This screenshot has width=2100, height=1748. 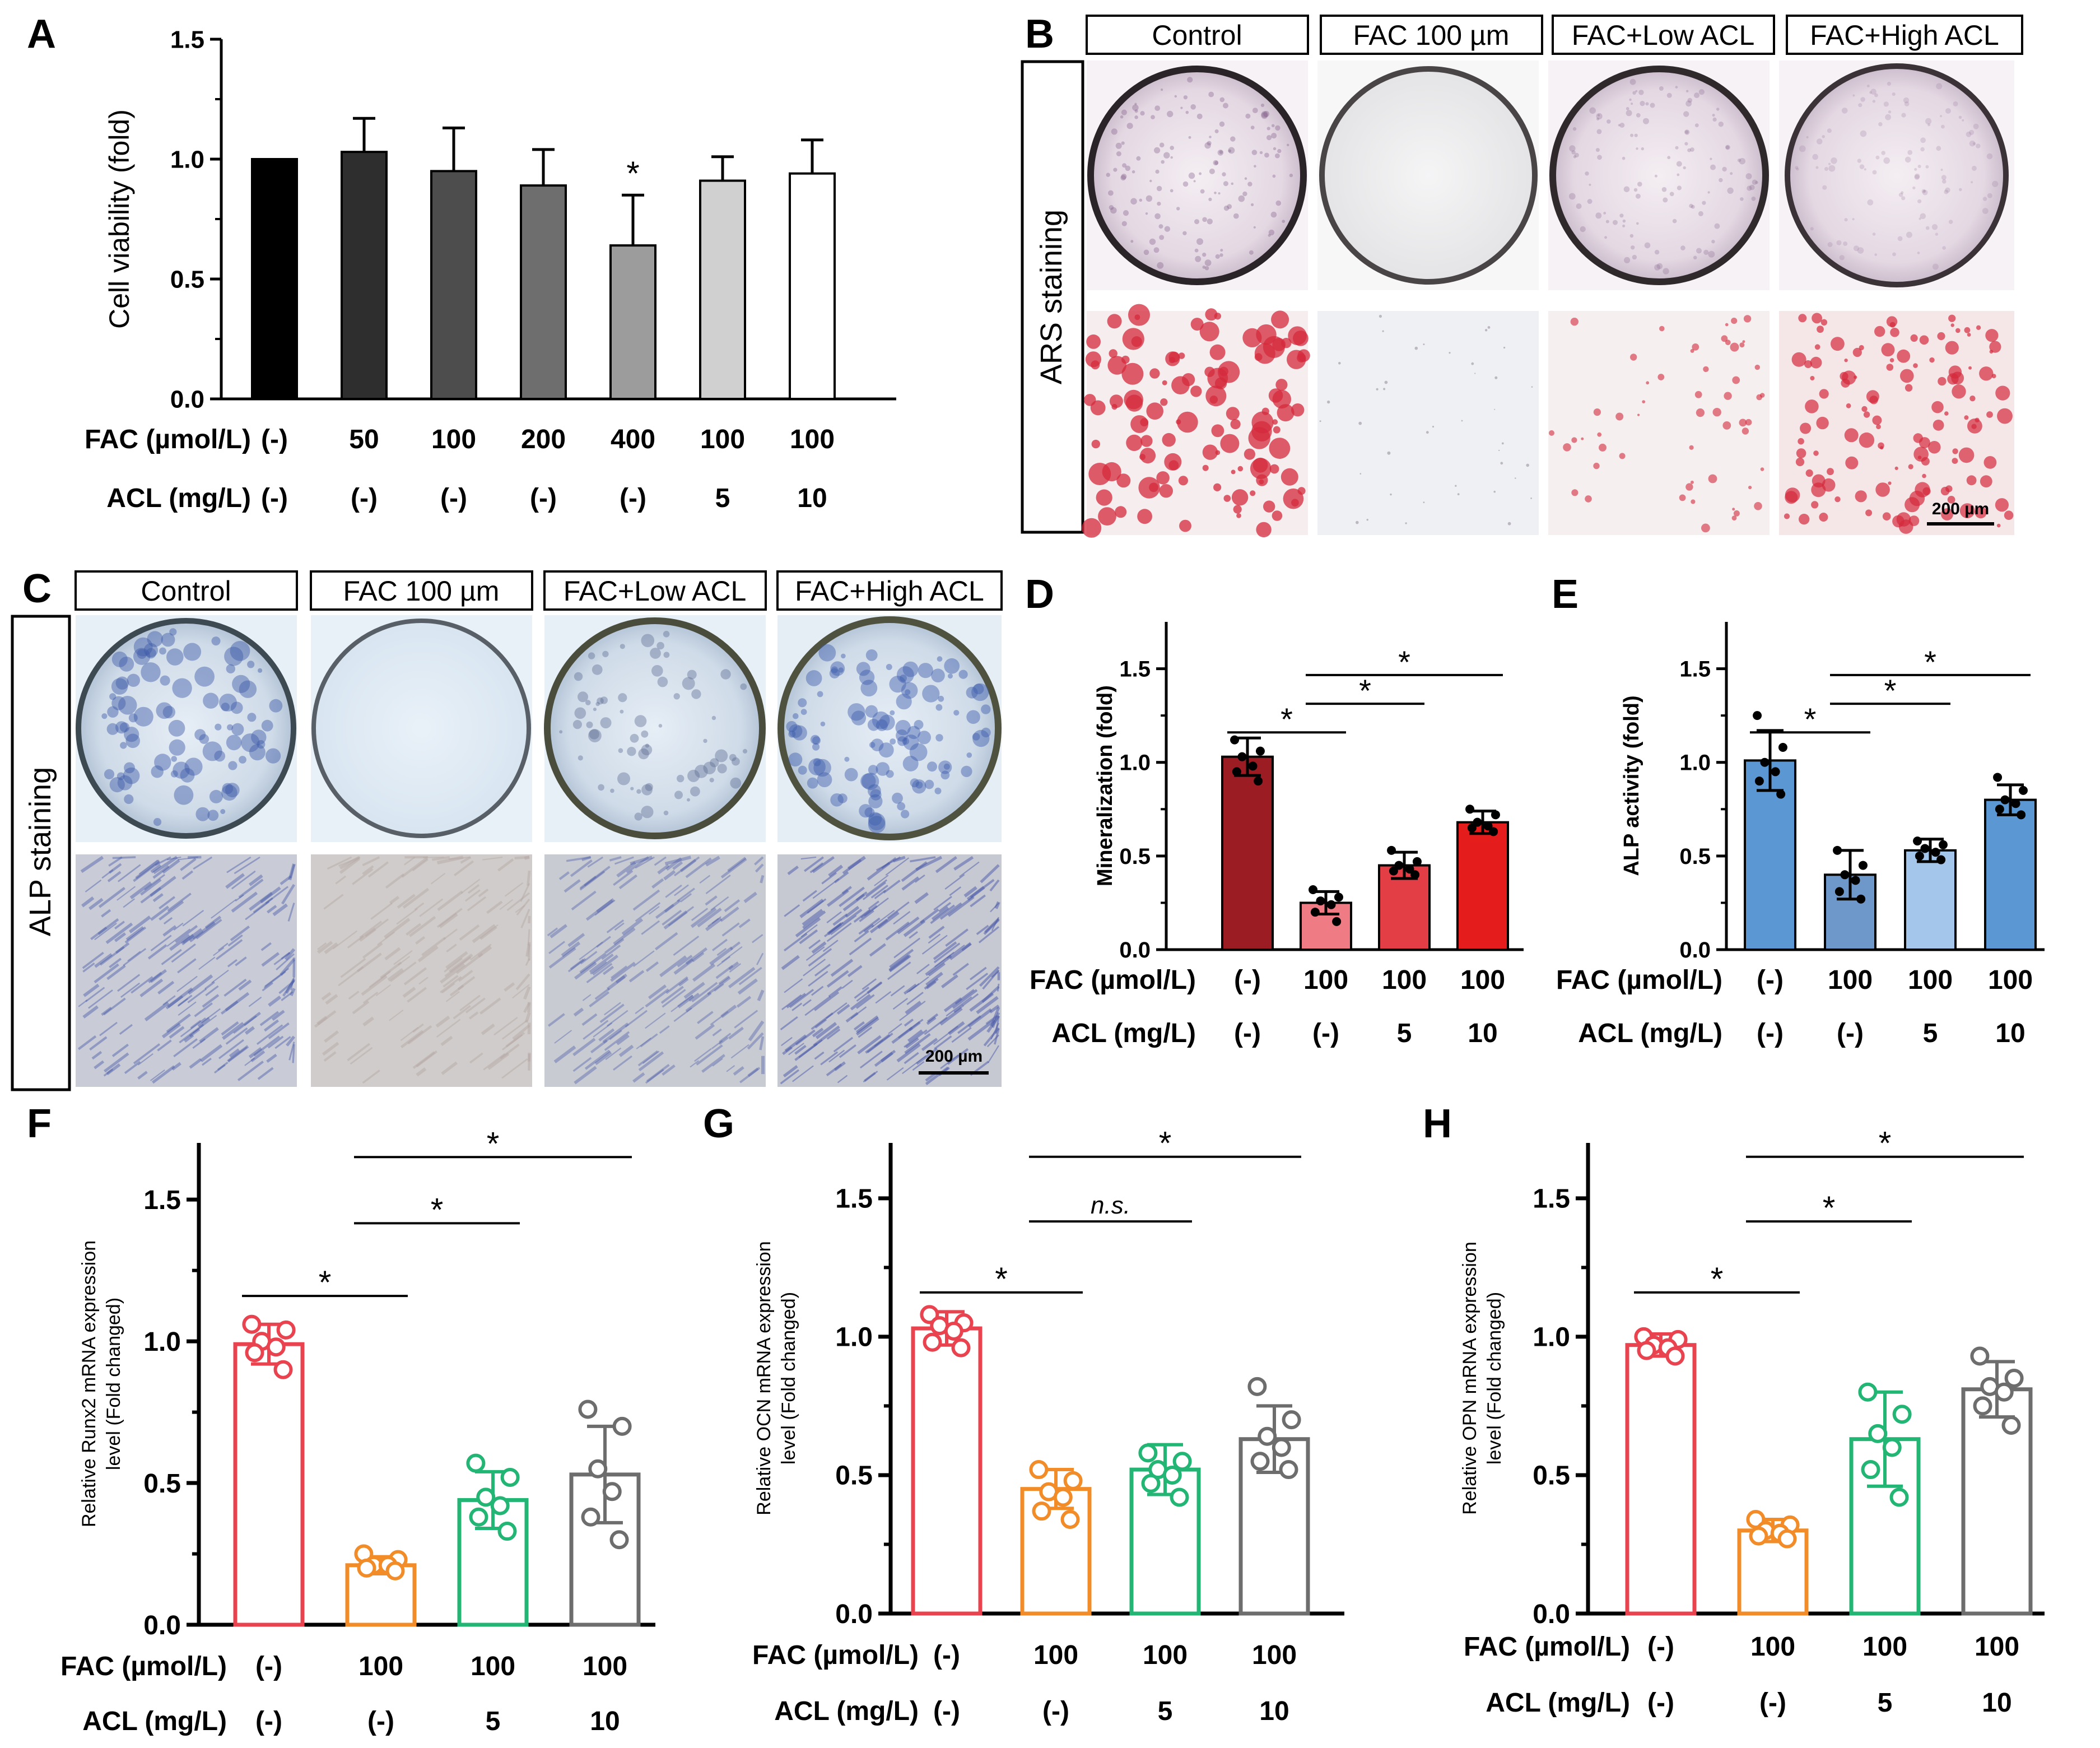 What do you see at coordinates (1551, 1337) in the screenshot?
I see `y-tick-label: 1.0` at bounding box center [1551, 1337].